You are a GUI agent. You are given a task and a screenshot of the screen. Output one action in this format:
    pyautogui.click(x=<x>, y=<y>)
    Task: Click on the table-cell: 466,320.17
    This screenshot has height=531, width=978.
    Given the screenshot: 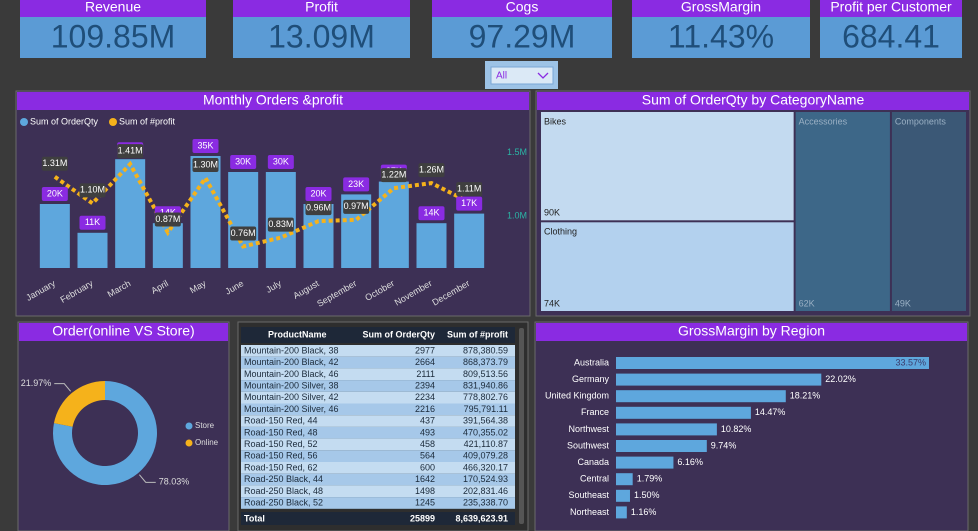 What is the action you would take?
    pyautogui.click(x=485, y=467)
    